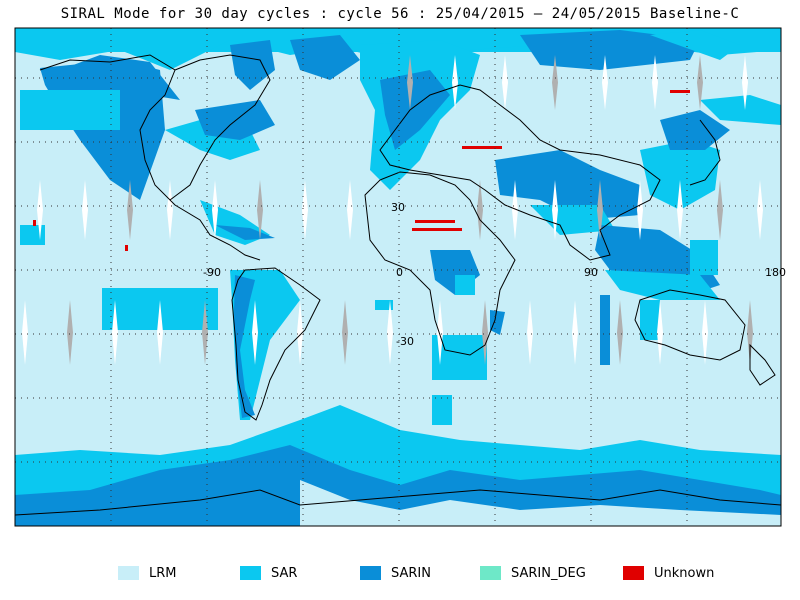  Describe the element at coordinates (398, 207) in the screenshot. I see `lat-label-30: 30` at that location.